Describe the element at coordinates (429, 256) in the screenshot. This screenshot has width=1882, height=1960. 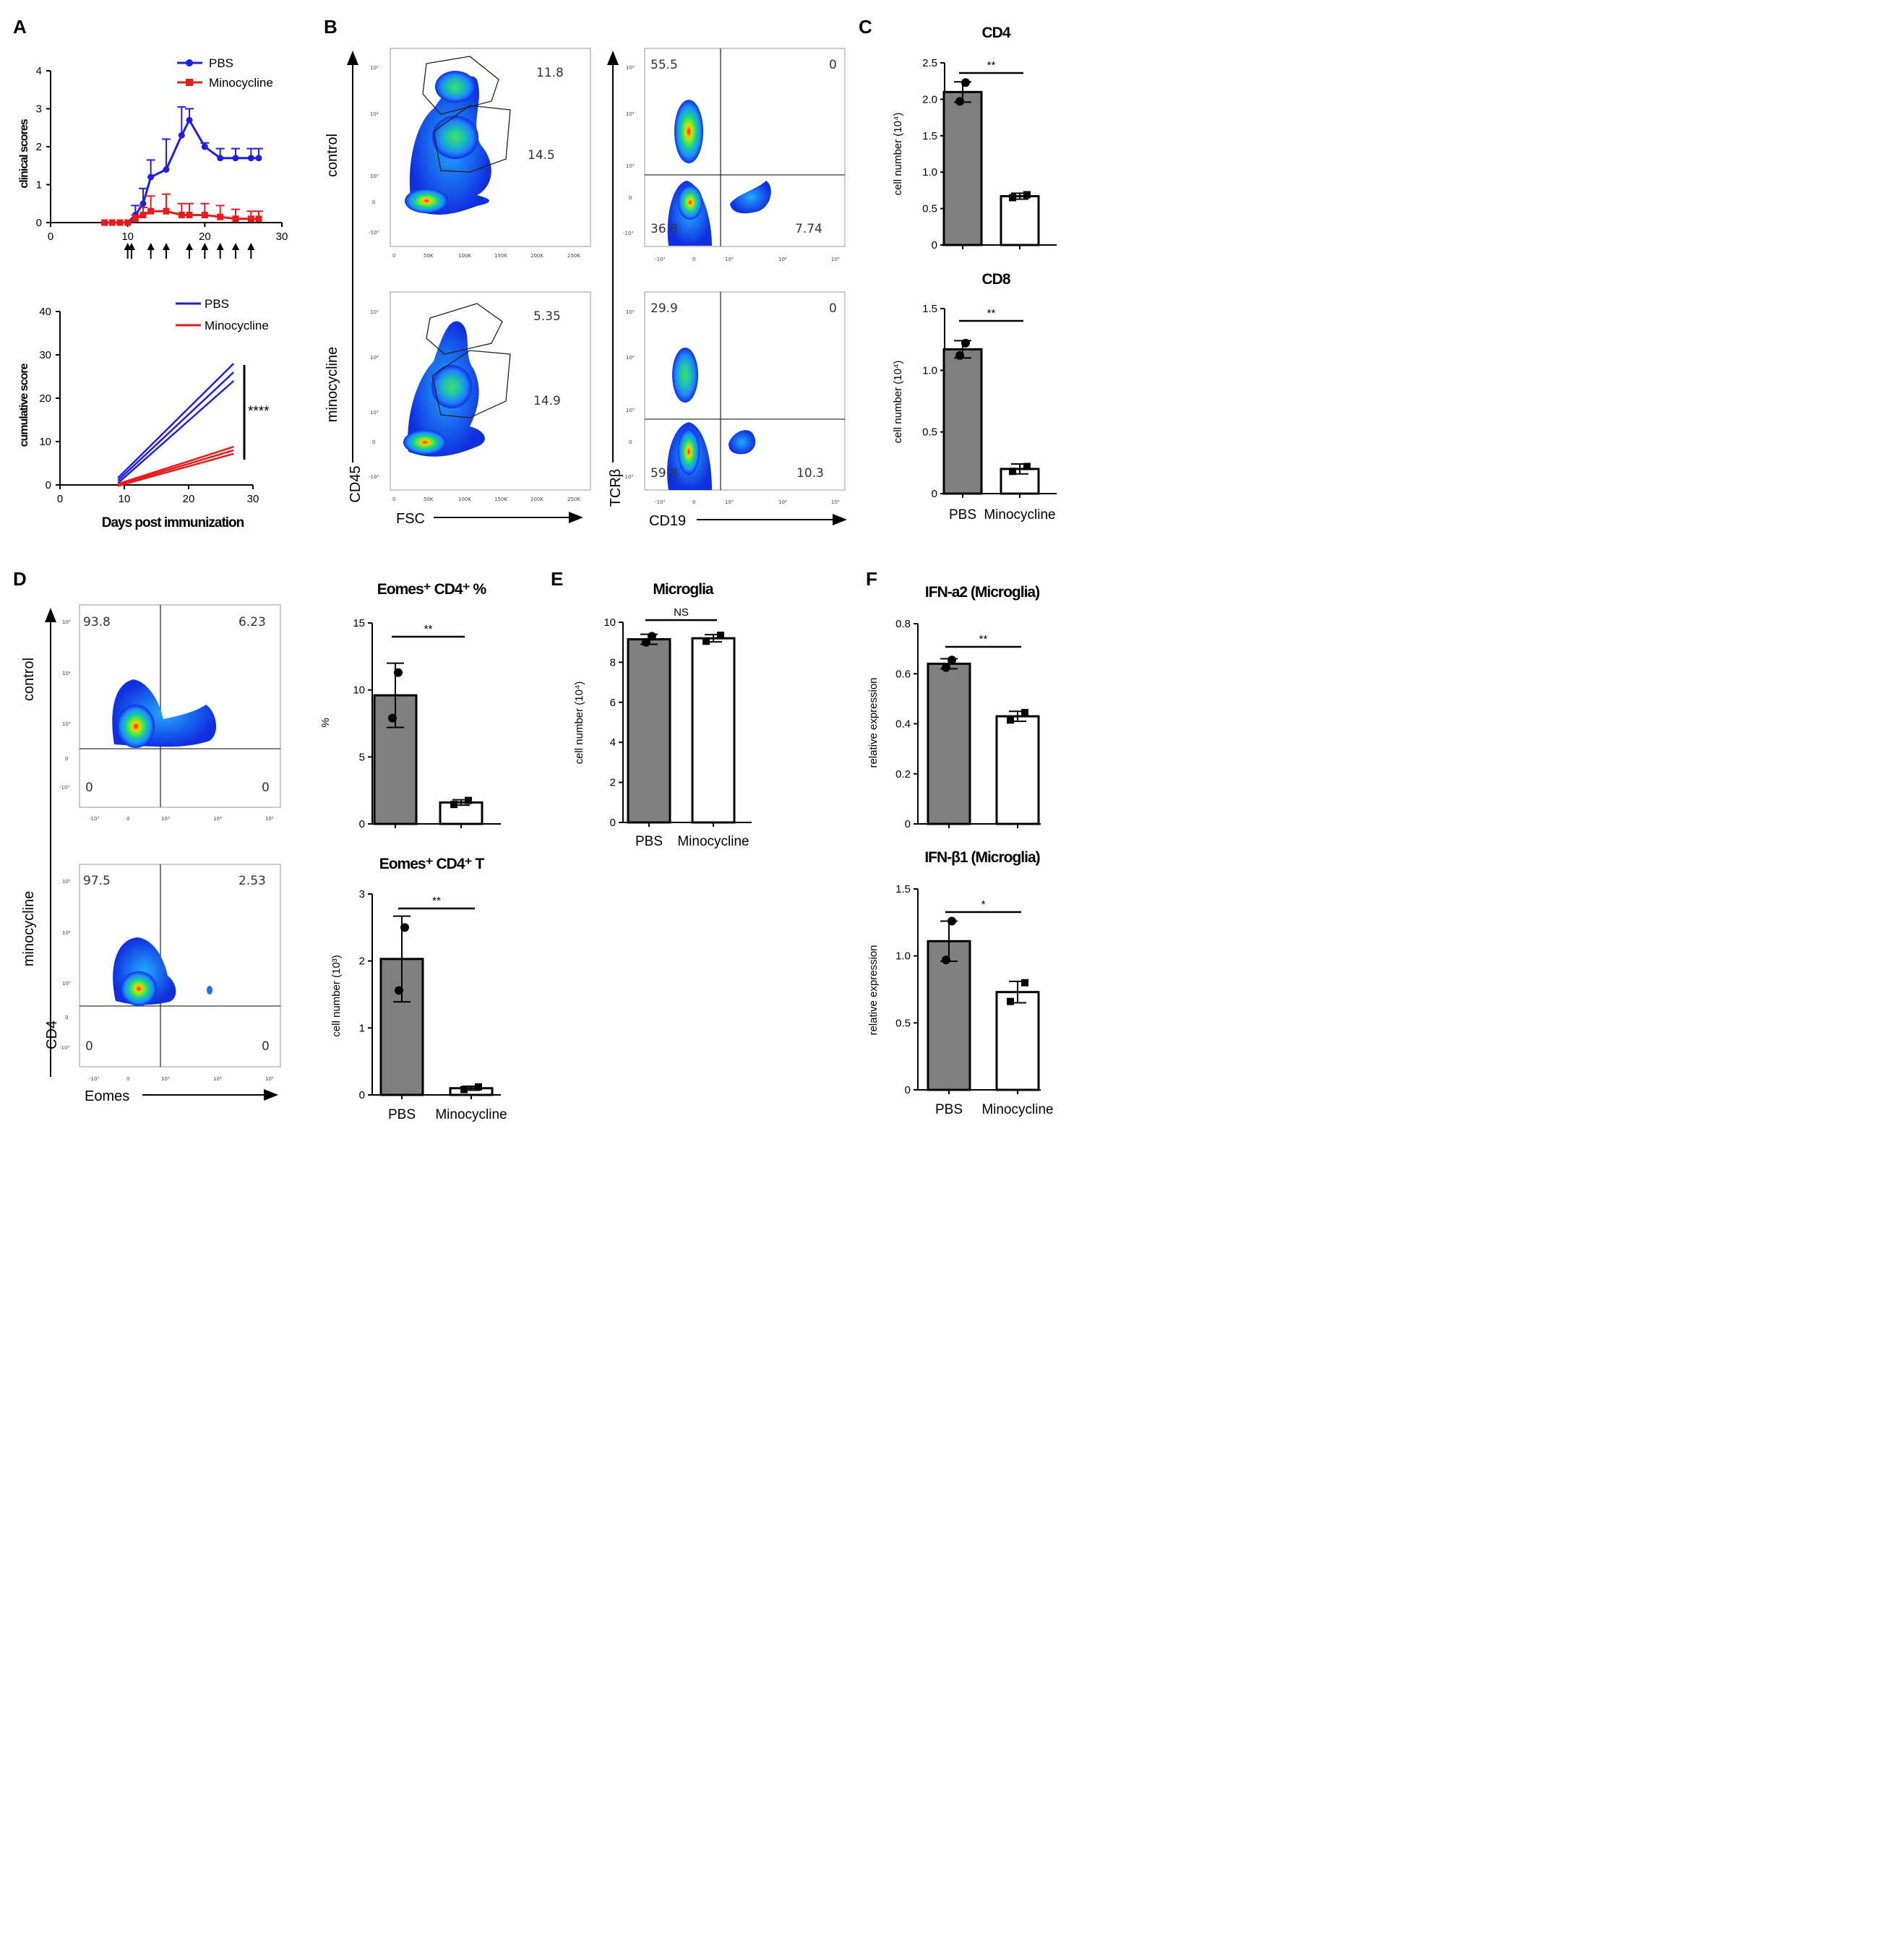
I see `tick-label: 50K` at that location.